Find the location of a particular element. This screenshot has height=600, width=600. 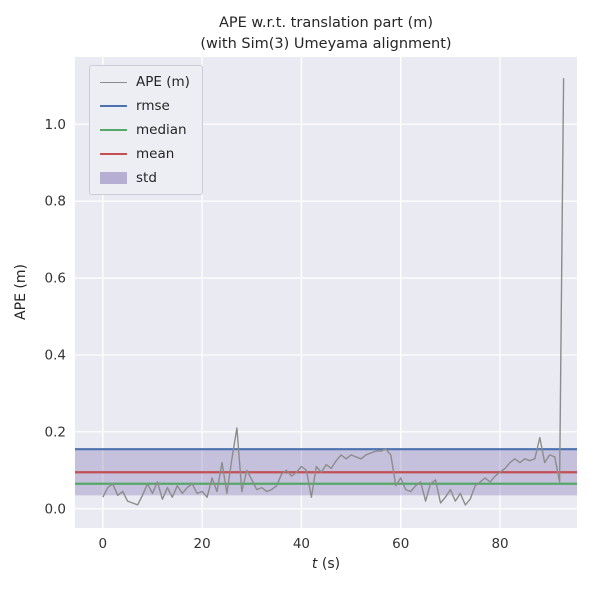

legend-patch-sample-icon is located at coordinates (113, 178).